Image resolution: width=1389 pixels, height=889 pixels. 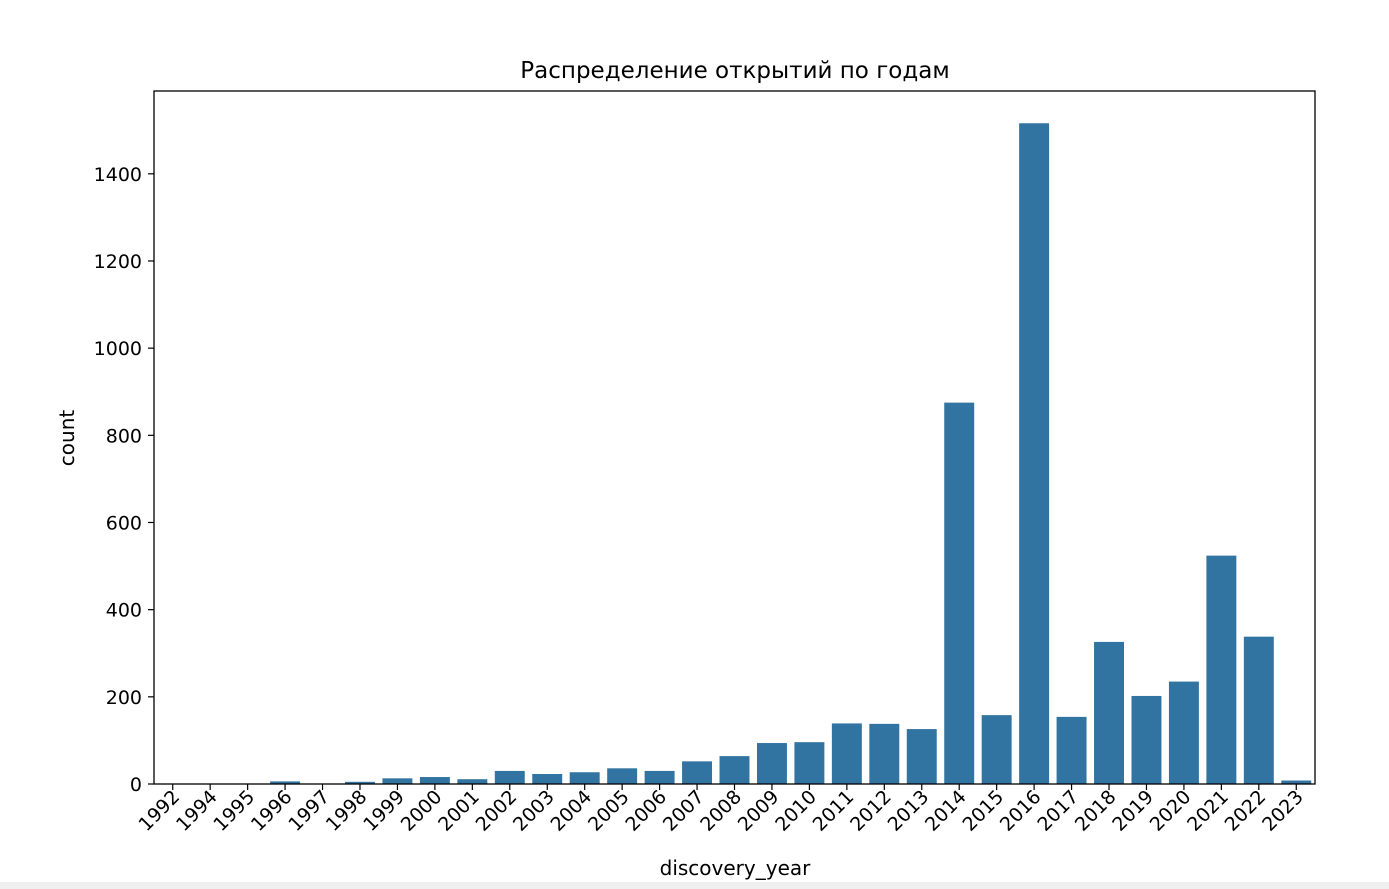 What do you see at coordinates (921, 756) in the screenshot?
I see `bar-2013` at bounding box center [921, 756].